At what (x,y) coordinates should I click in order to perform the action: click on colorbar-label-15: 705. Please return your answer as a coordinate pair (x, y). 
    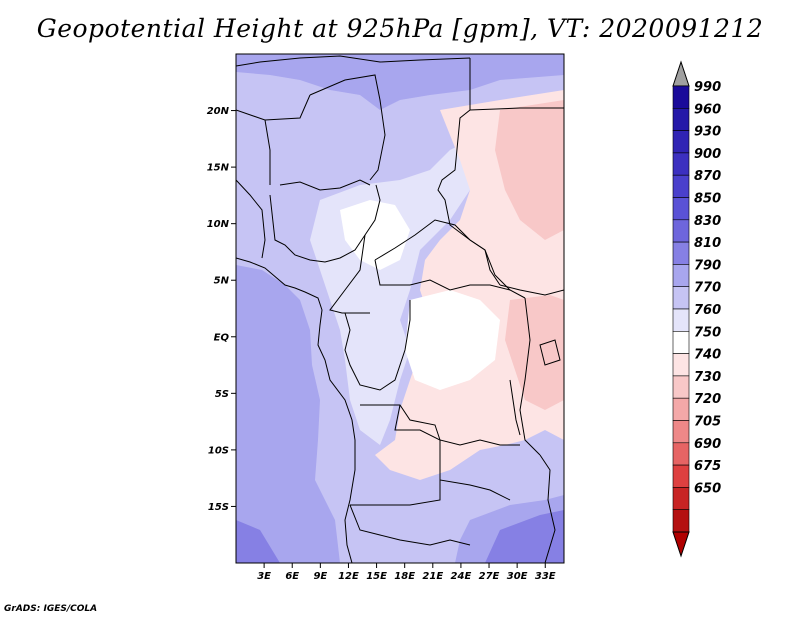
    Looking at the image, I should click on (707, 422).